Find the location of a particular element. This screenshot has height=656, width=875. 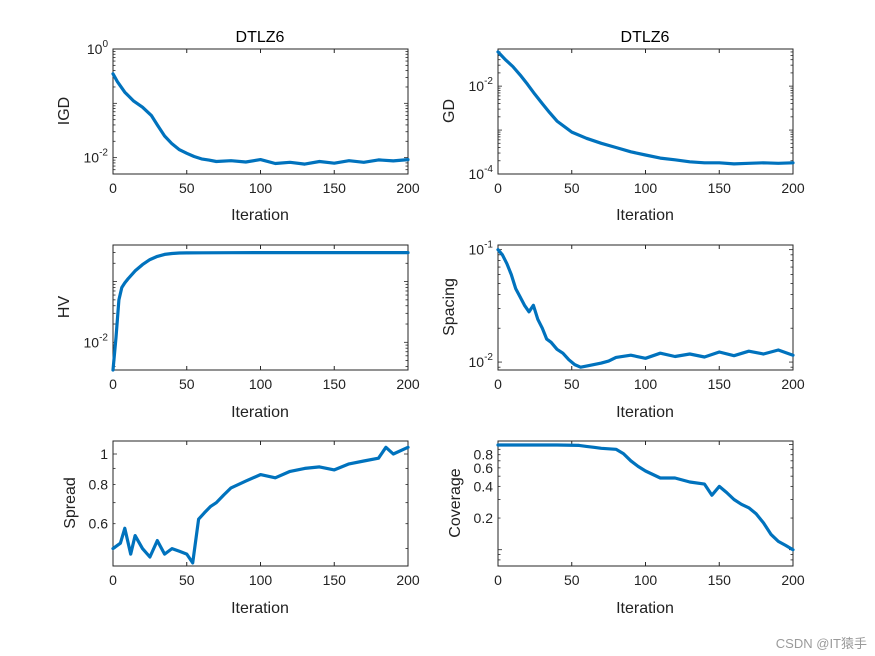

y-tick-label: 10⁻¹ is located at coordinates (481, 249).